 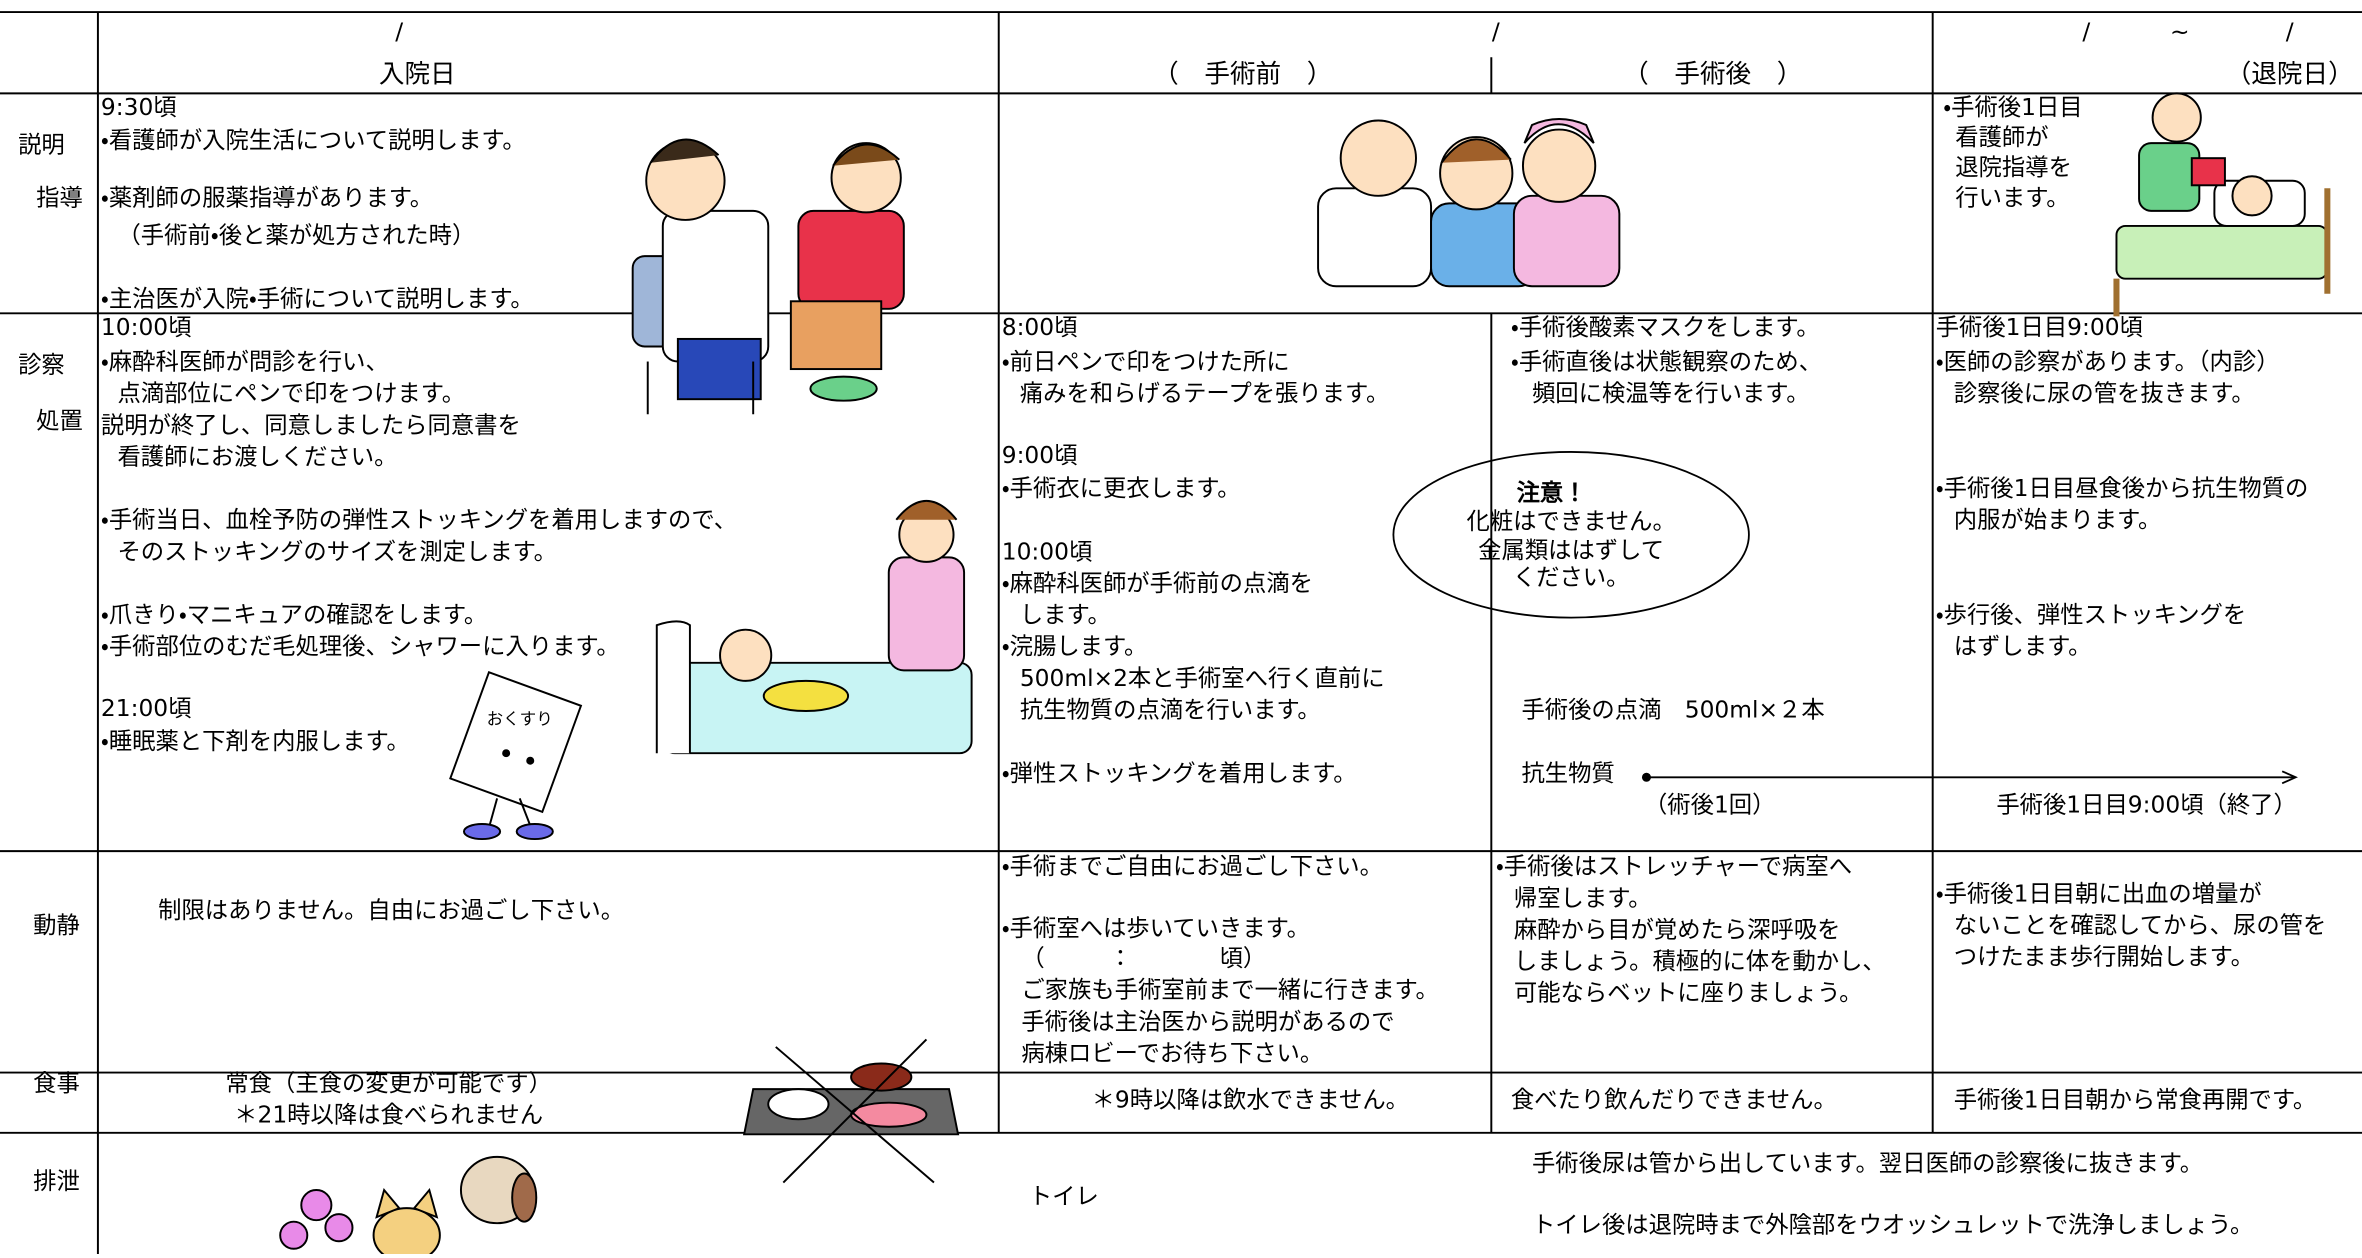 I want to click on illustration-animals, so click(x=408, y=1206).